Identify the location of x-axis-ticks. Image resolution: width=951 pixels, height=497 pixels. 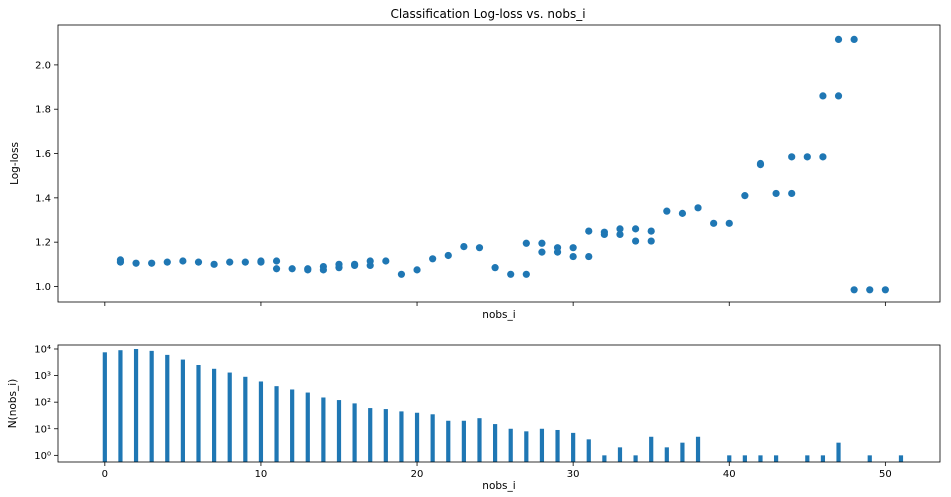
(495, 304).